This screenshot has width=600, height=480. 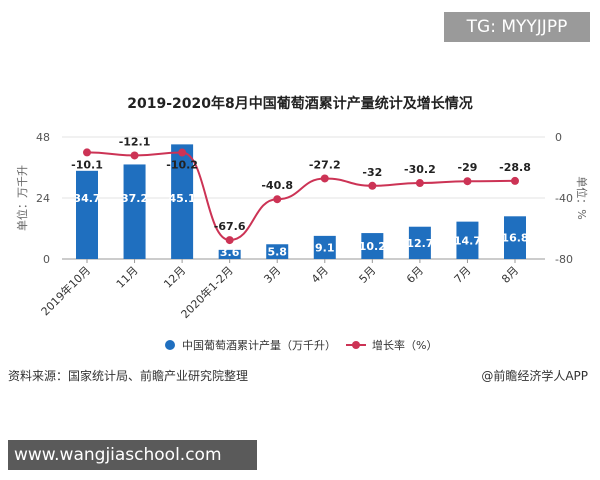 What do you see at coordinates (368, 275) in the screenshot?
I see `x-tick-label: 5月` at bounding box center [368, 275].